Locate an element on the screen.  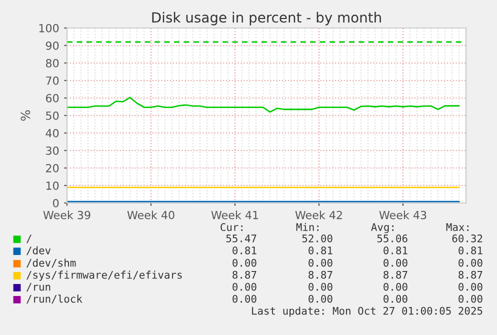
legend-label: /sys/firmware/efi/efivars is located at coordinates (104, 275).